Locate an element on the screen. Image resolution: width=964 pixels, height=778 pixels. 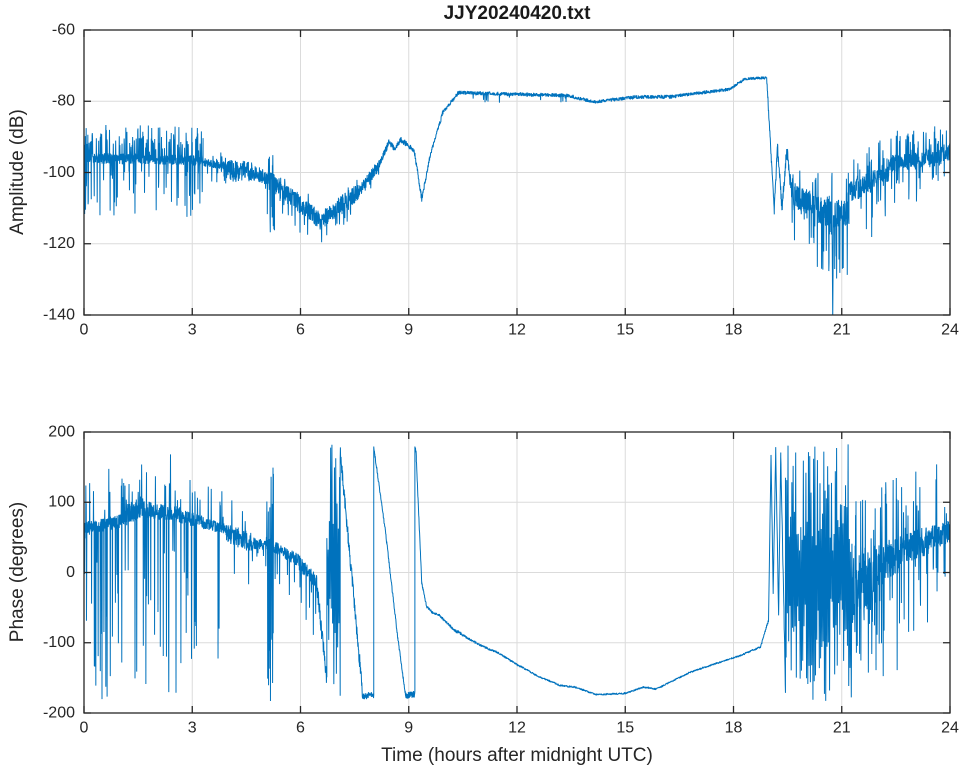
phase-ylabel: Phase (degrees) is located at coordinates (17, 572).